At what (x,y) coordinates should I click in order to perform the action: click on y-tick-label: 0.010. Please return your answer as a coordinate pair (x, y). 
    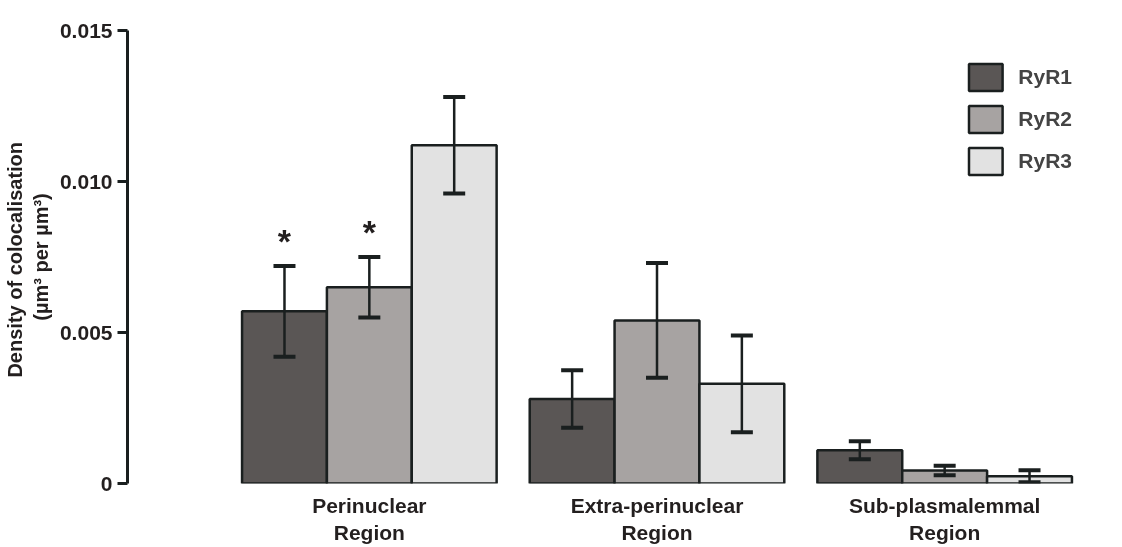
    Looking at the image, I should click on (86, 181).